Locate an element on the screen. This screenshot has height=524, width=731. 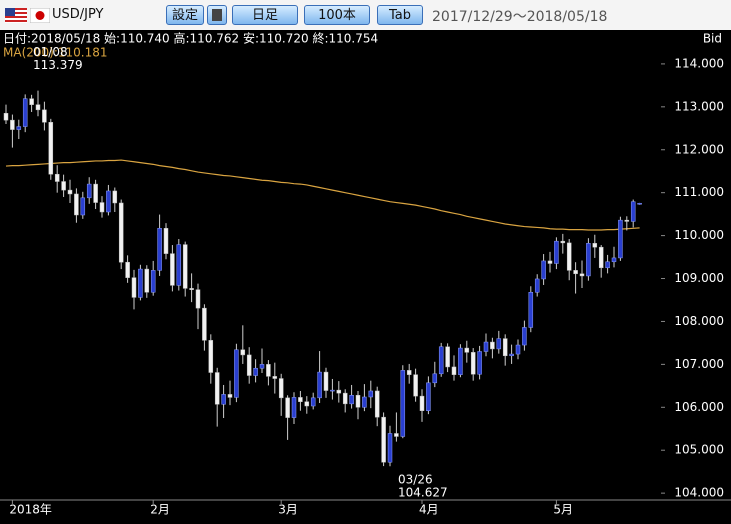
y-tick-label: 113.000 is located at coordinates (699, 106).